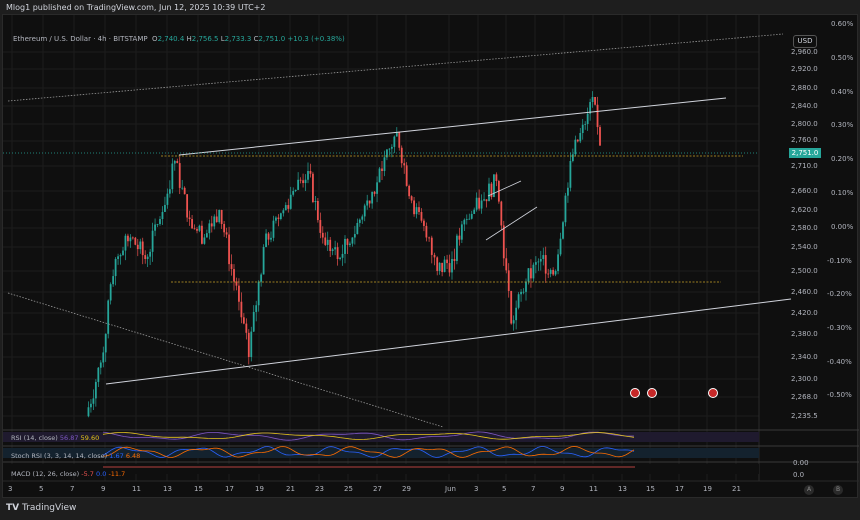 The image size is (860, 520). What do you see at coordinates (805, 41) in the screenshot?
I see `currency-button: USD` at bounding box center [805, 41].